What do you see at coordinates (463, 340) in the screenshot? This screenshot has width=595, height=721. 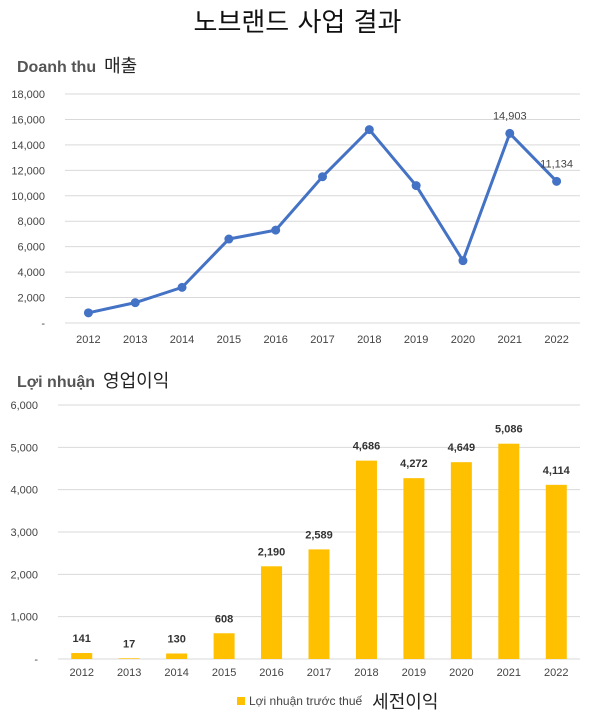 I see `revenue-x-tick-label: 2020` at bounding box center [463, 340].